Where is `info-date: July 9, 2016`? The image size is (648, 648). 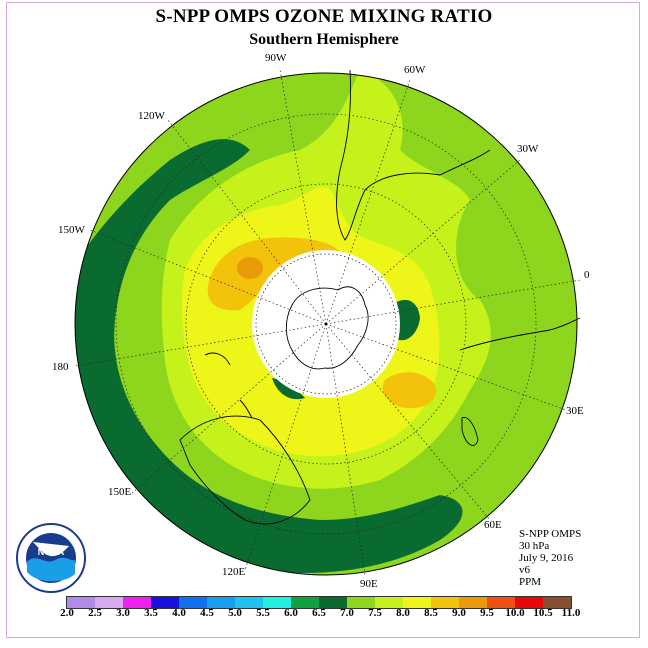 info-date: July 9, 2016 is located at coordinates (546, 558).